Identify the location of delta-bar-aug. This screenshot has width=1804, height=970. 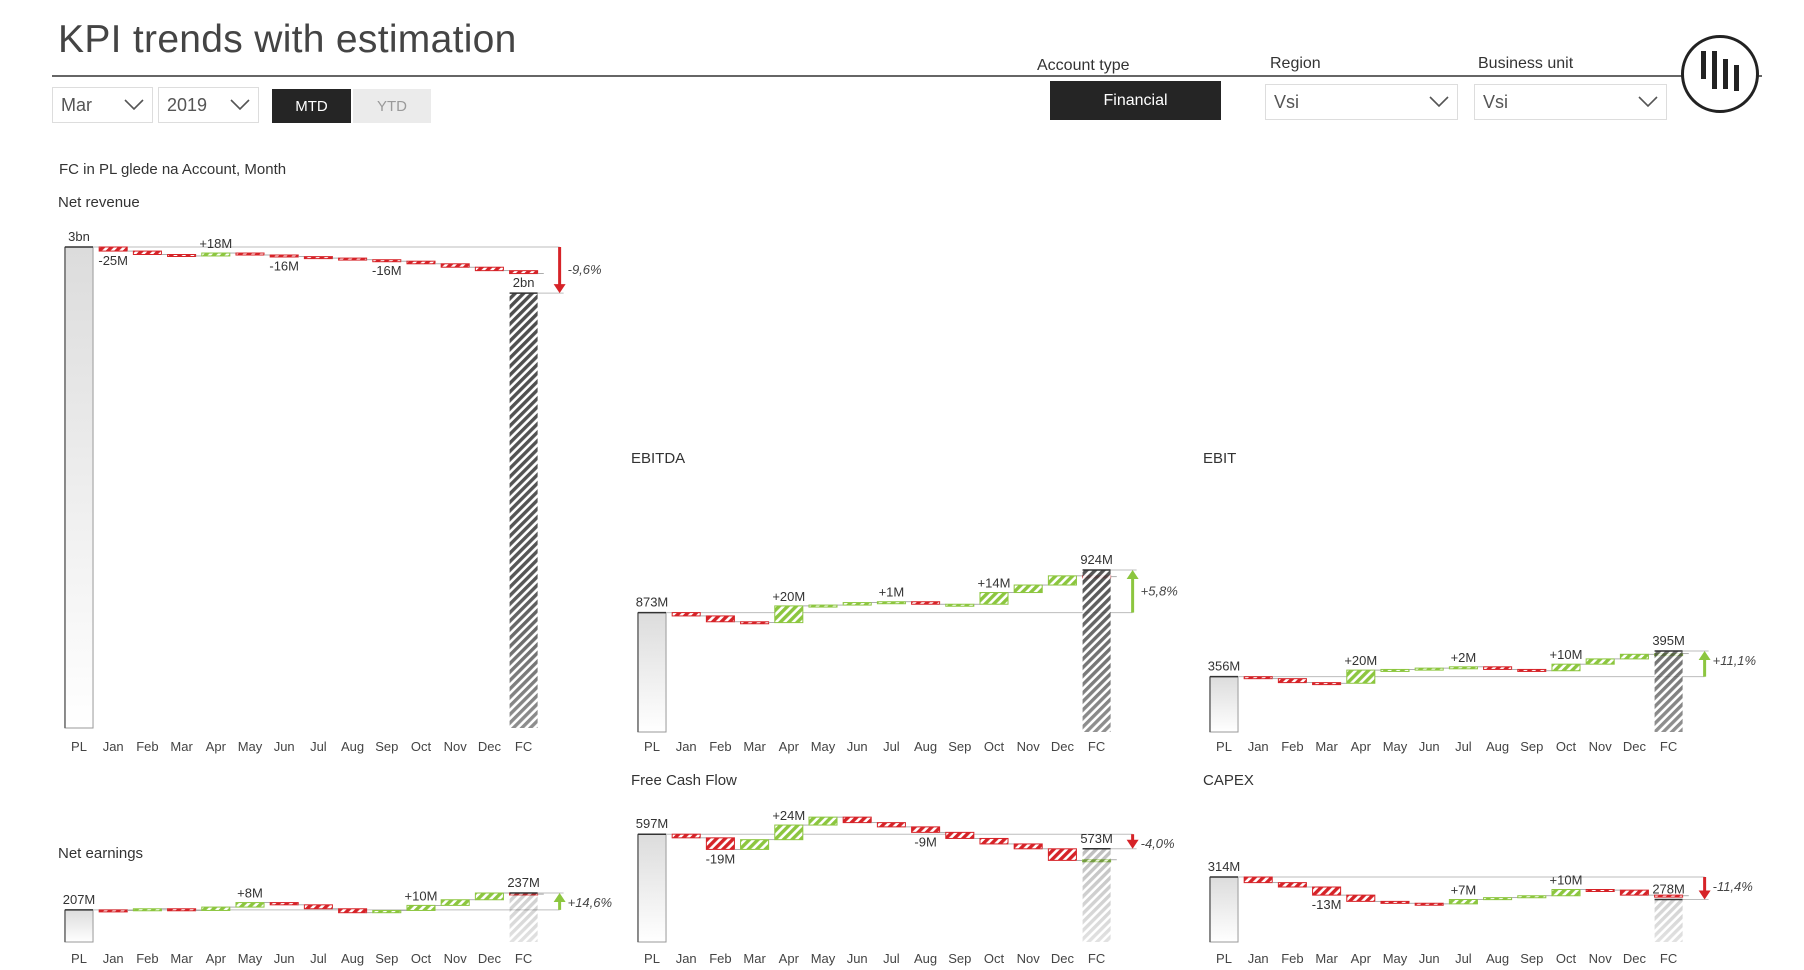
(353, 911).